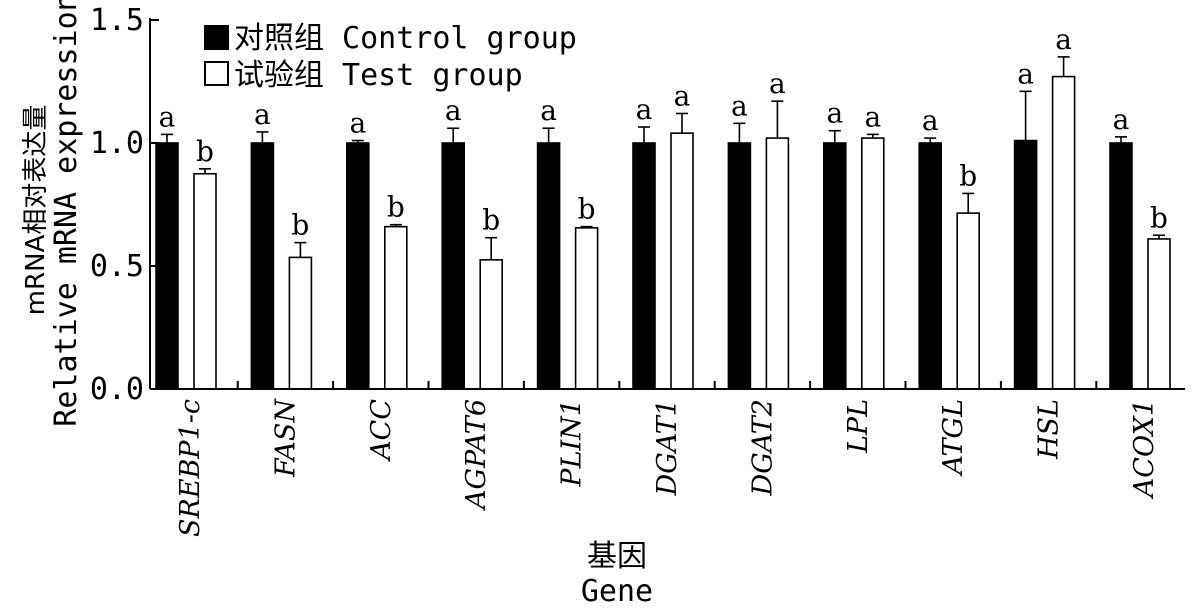 The width and height of the screenshot is (1197, 609). What do you see at coordinates (117, 20) in the screenshot?
I see `y-tick-label: 1.5` at bounding box center [117, 20].